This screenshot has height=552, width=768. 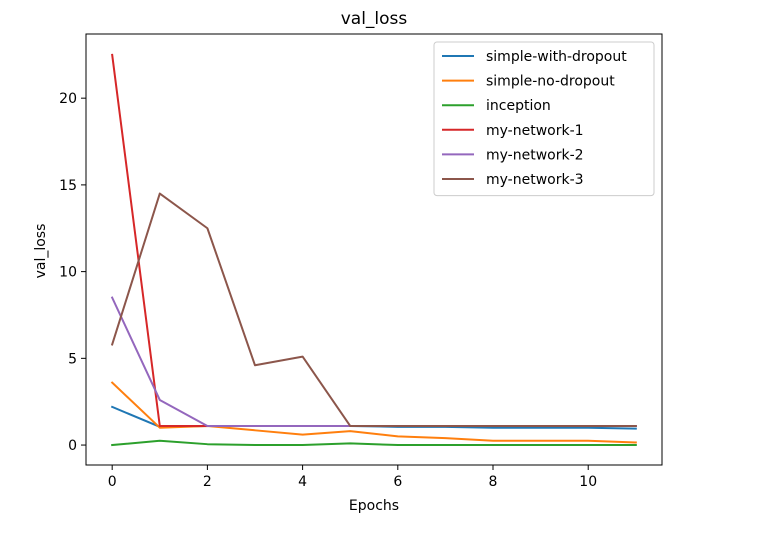 I want to click on legend-label-inception: inception, so click(x=518, y=106).